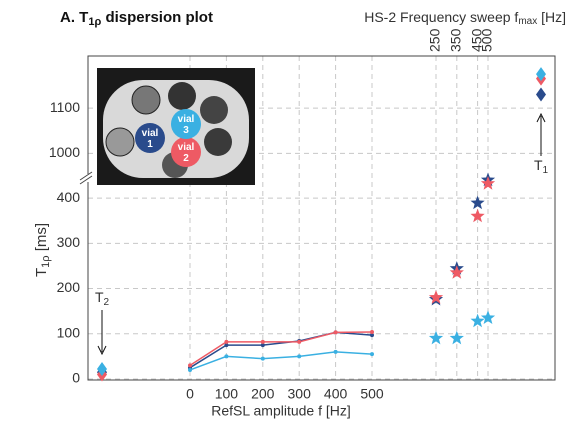  I want to click on axis-break-gap, so click(88, 178).